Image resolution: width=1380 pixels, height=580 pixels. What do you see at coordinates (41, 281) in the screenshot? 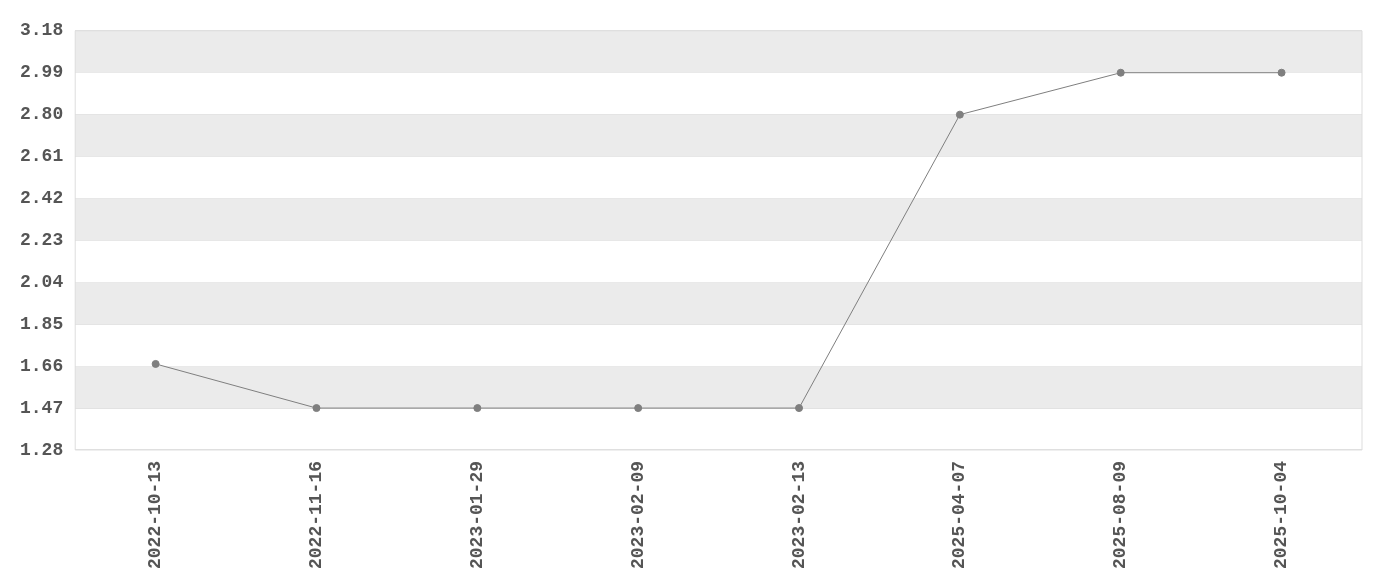
I see `y-tick-label: 2.04` at bounding box center [41, 281].